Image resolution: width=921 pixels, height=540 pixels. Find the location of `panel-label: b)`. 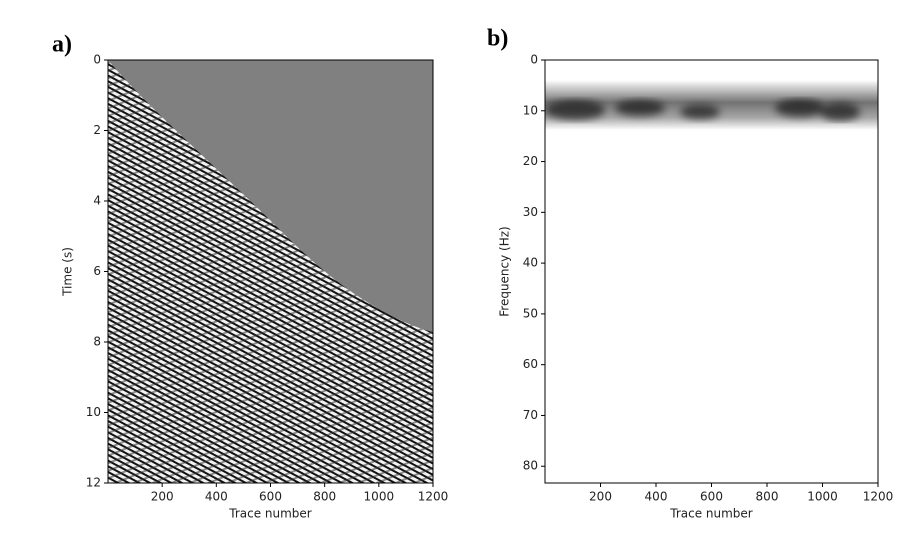

panel-label: b) is located at coordinates (497, 39).